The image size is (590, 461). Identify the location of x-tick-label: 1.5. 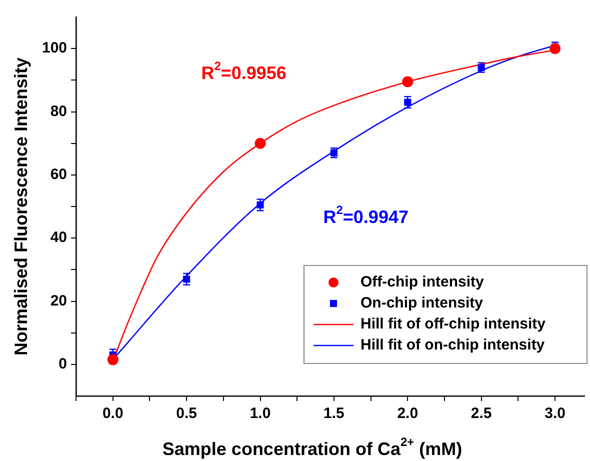
(334, 413).